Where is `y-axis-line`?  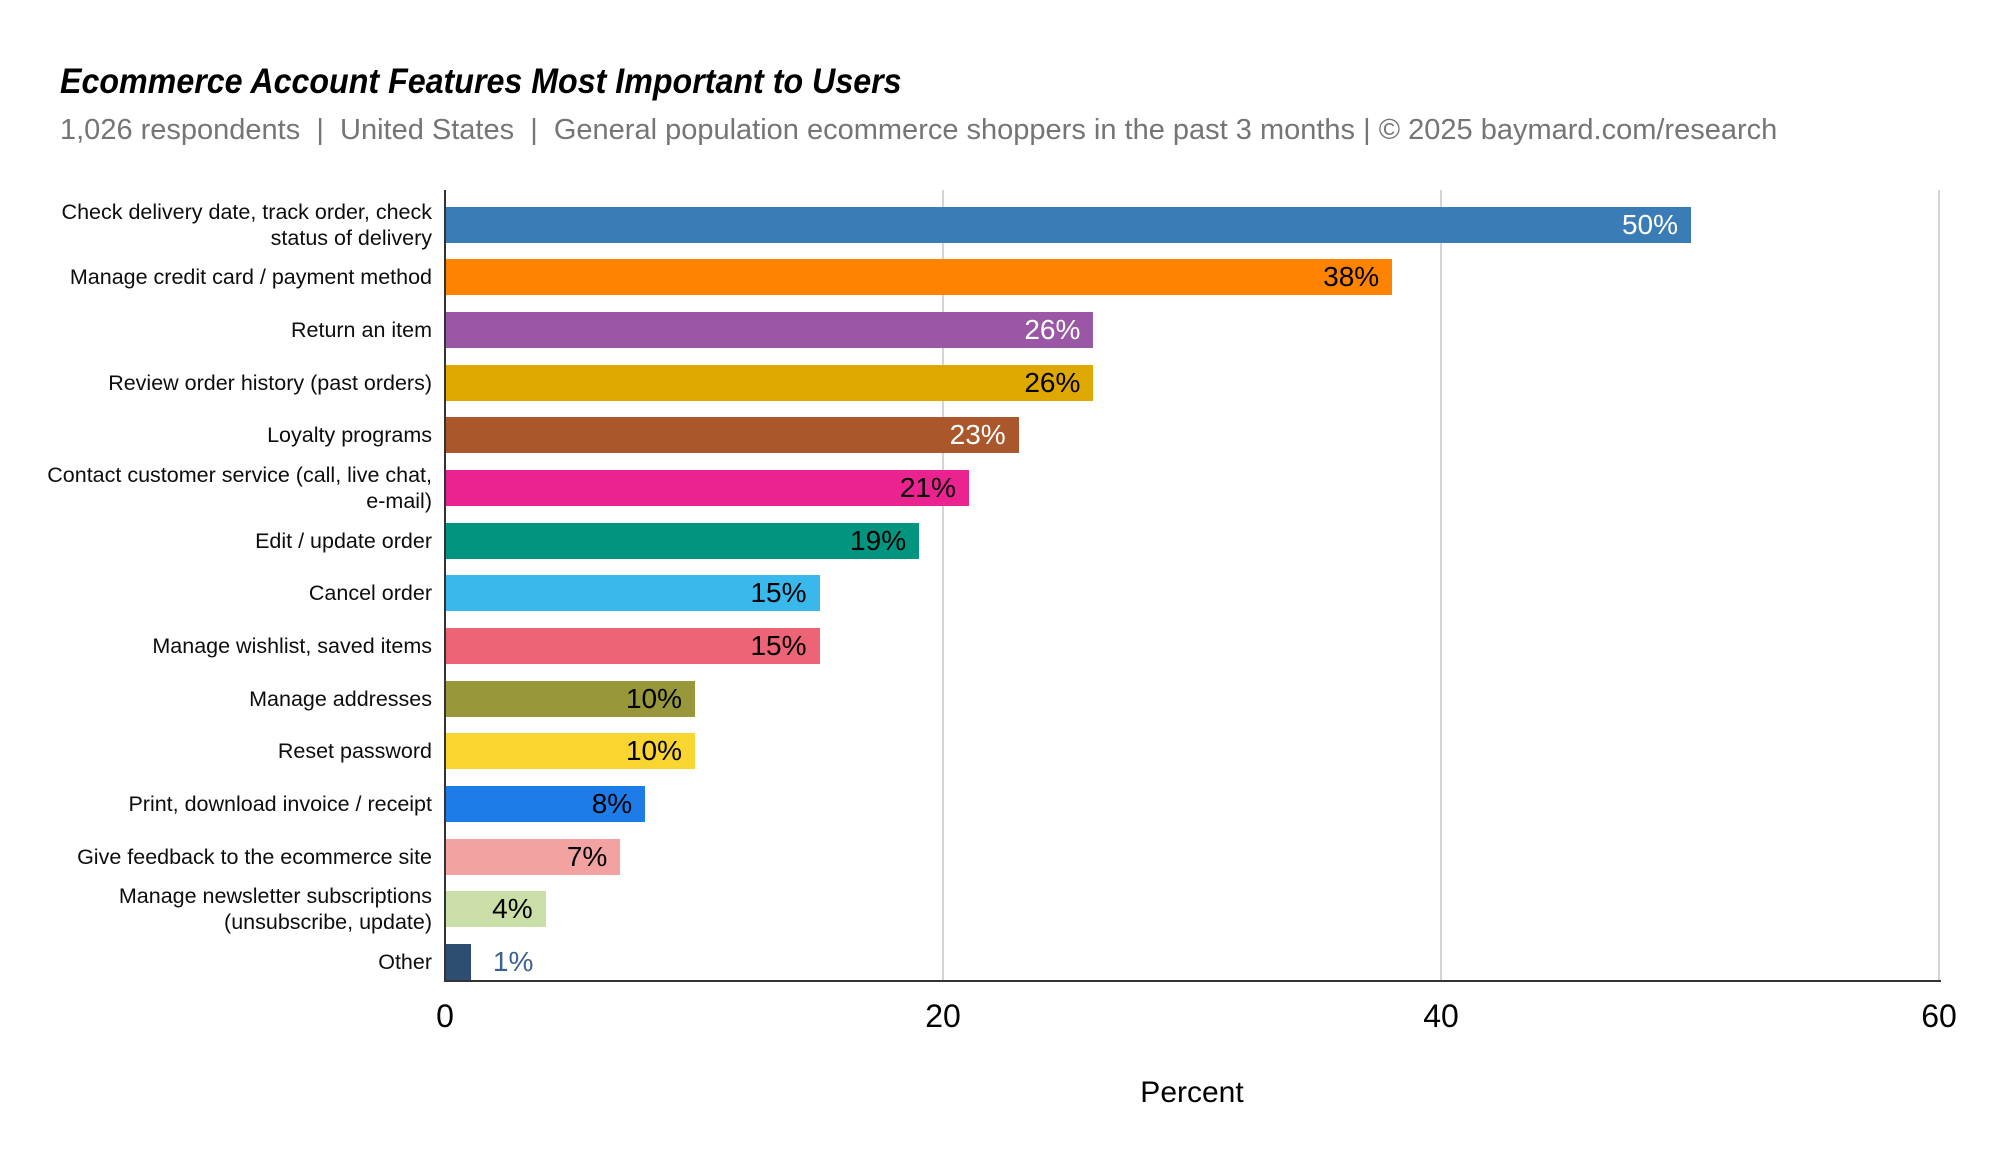
y-axis-line is located at coordinates (445, 586).